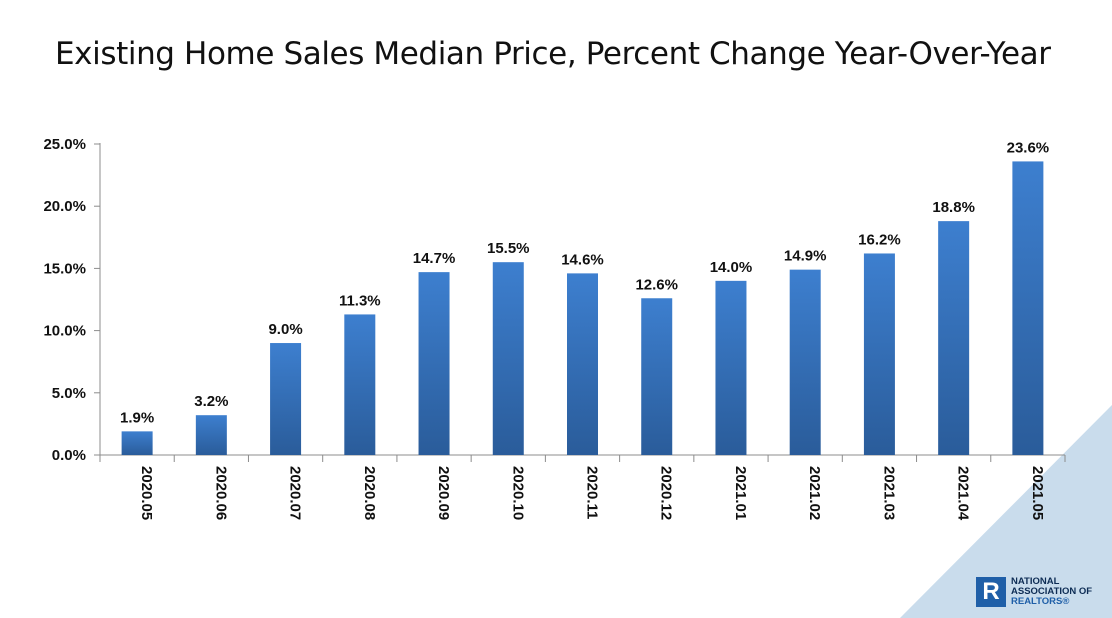  I want to click on x-tick-label: 2021.05, so click(1037, 493).